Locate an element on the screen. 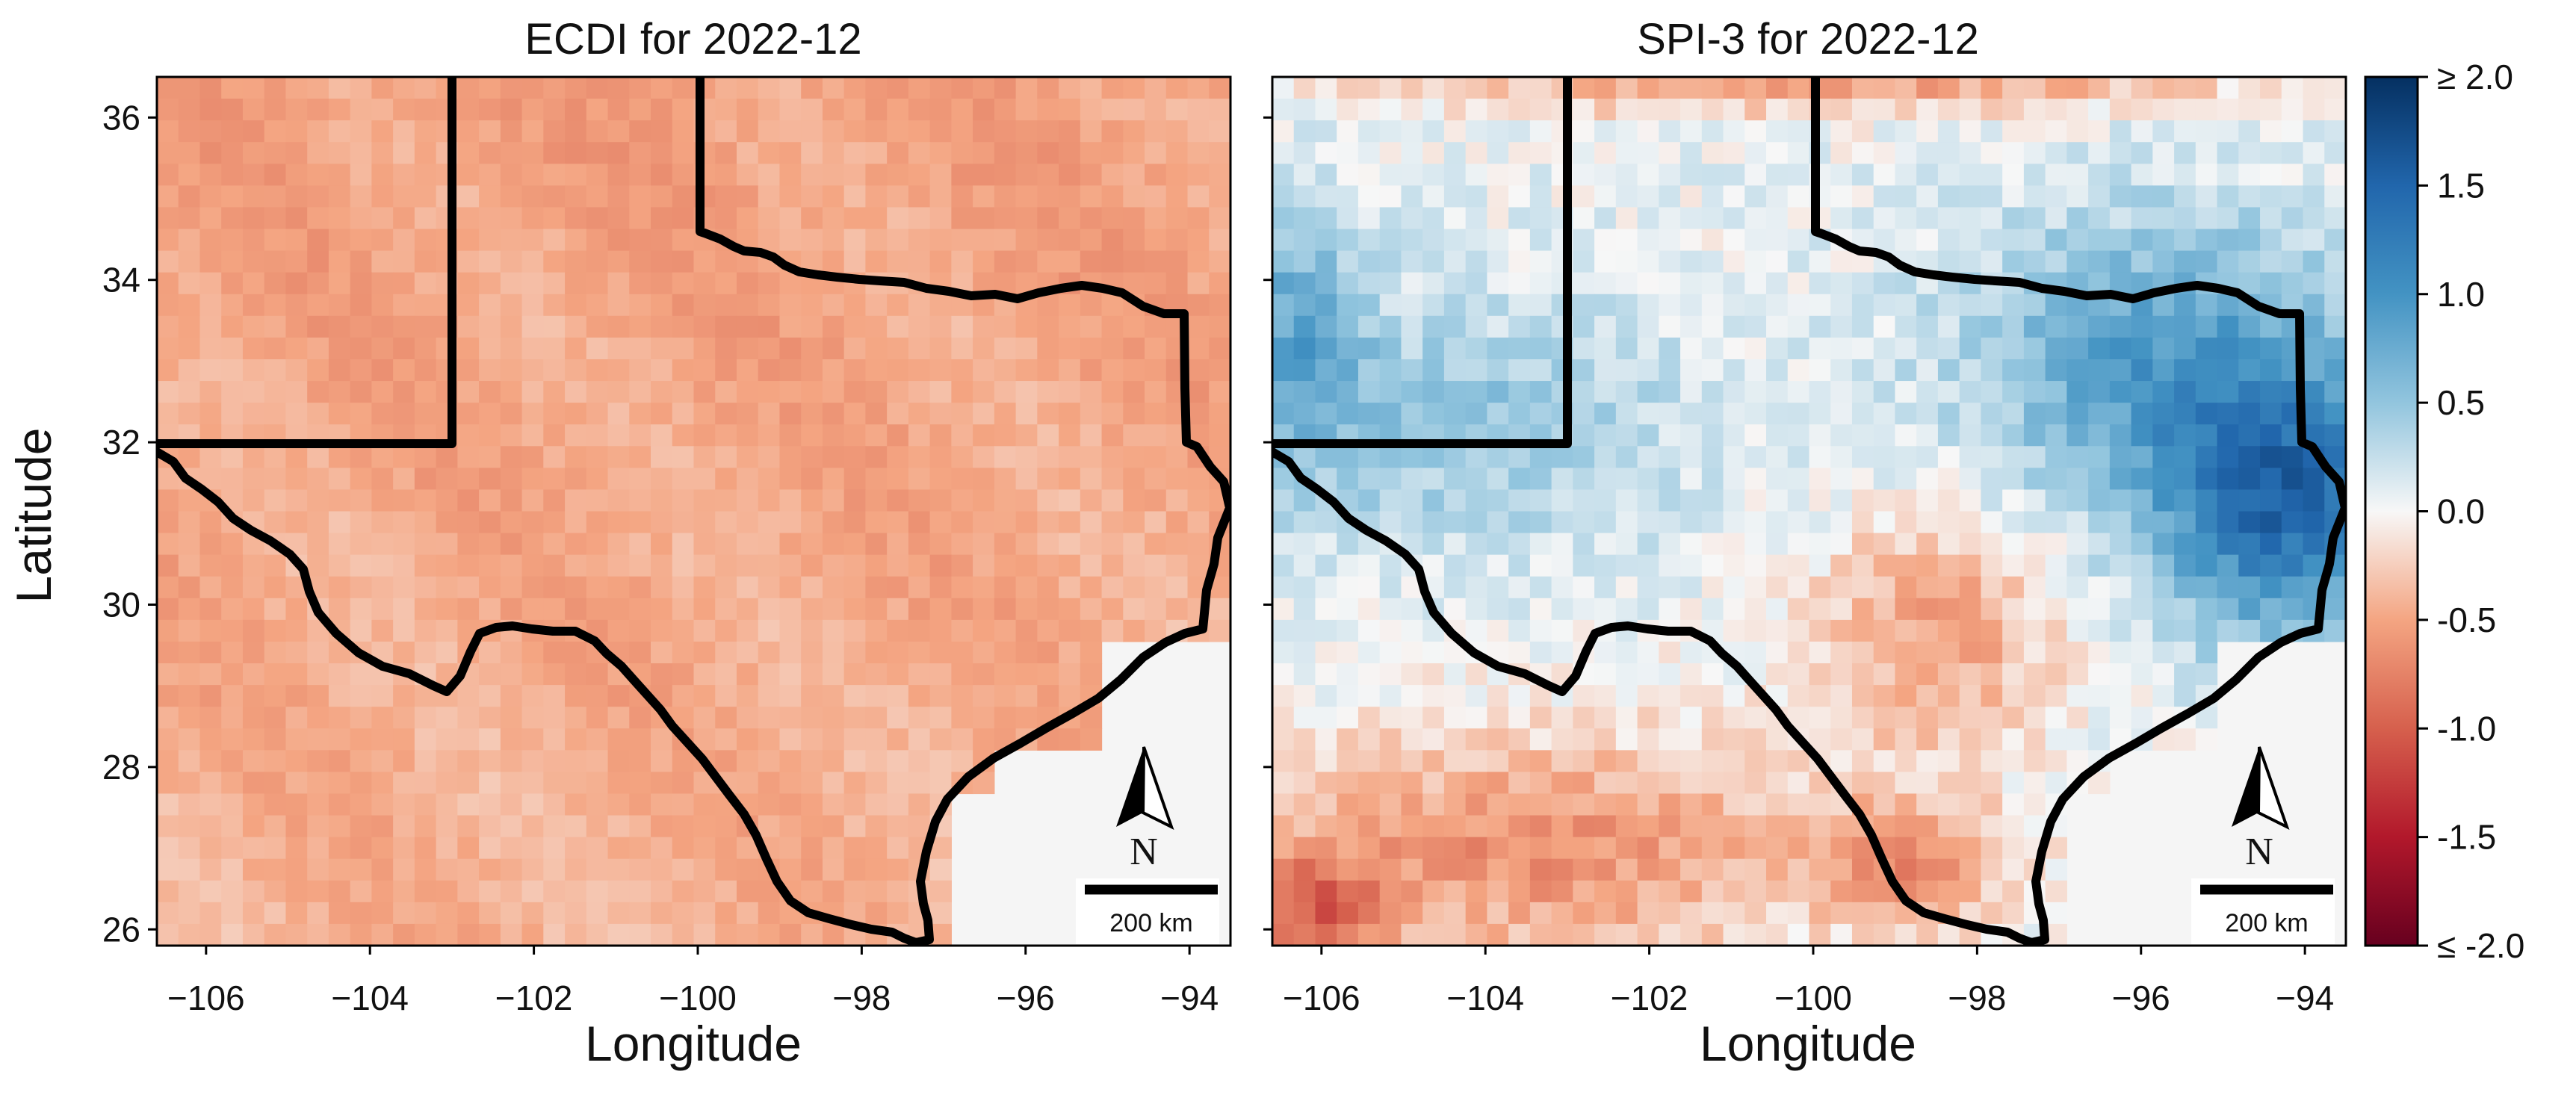  colorbar-tick-label: 1.0 is located at coordinates (2461, 294).